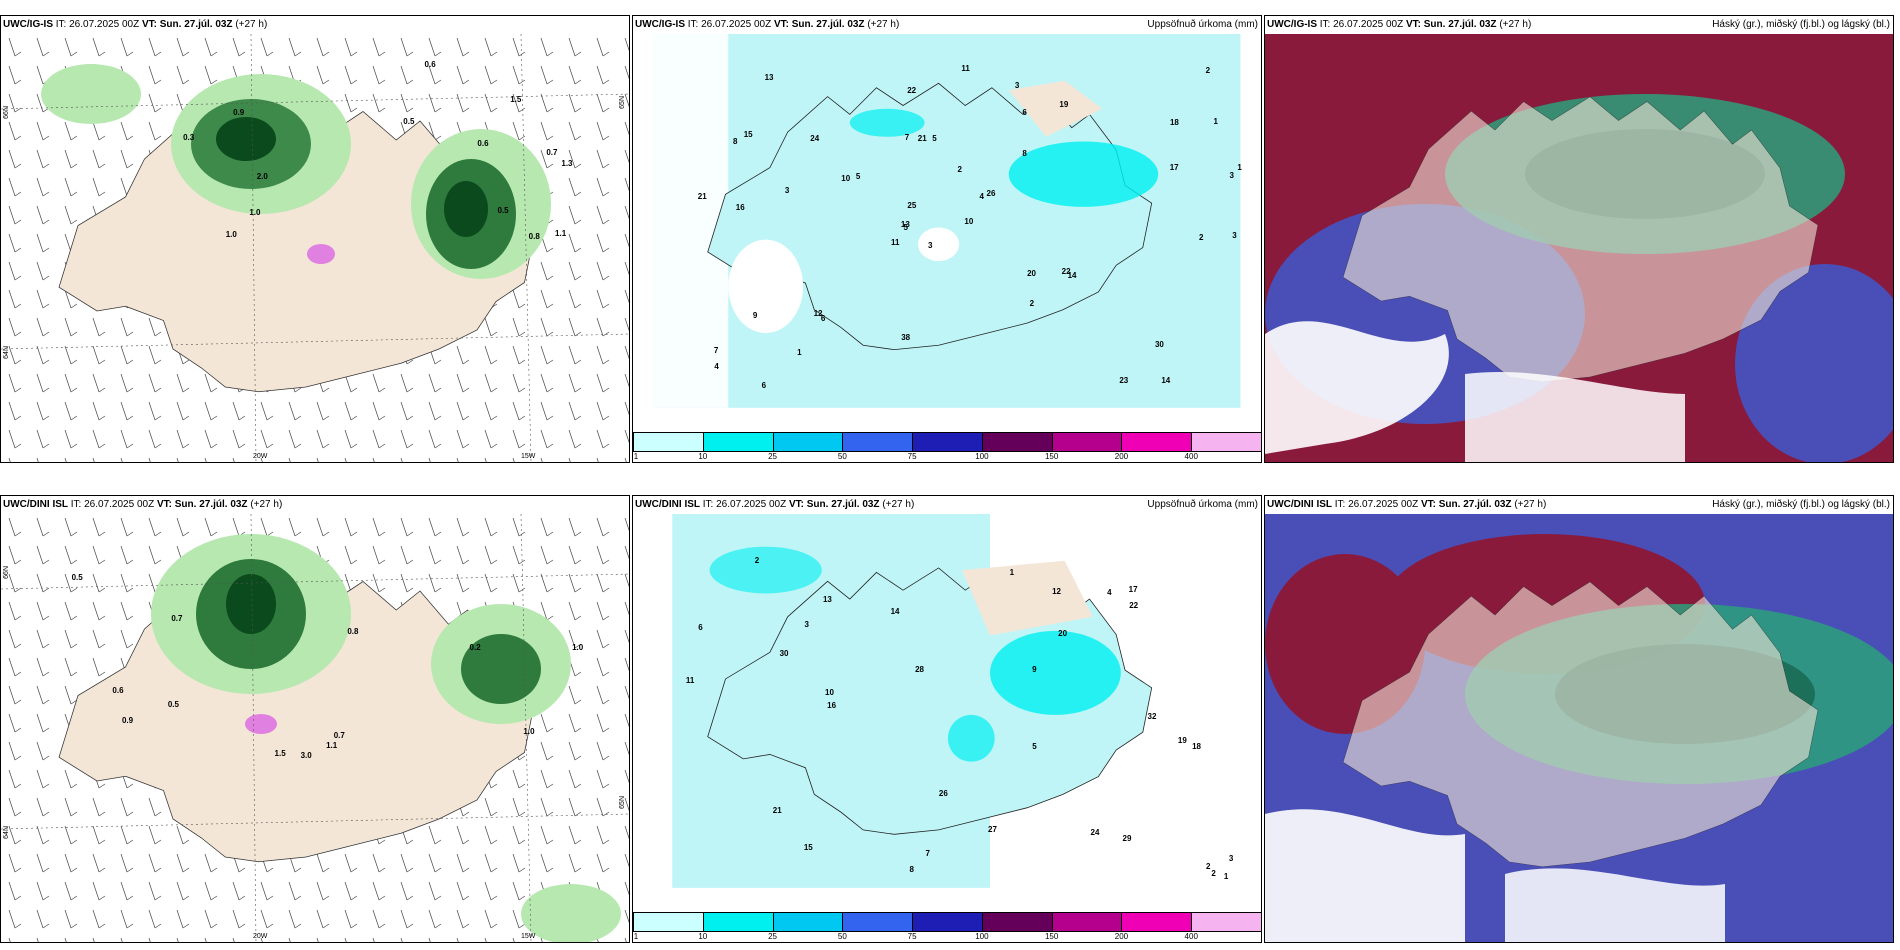  I want to click on map-value-label: 27, so click(992, 829).